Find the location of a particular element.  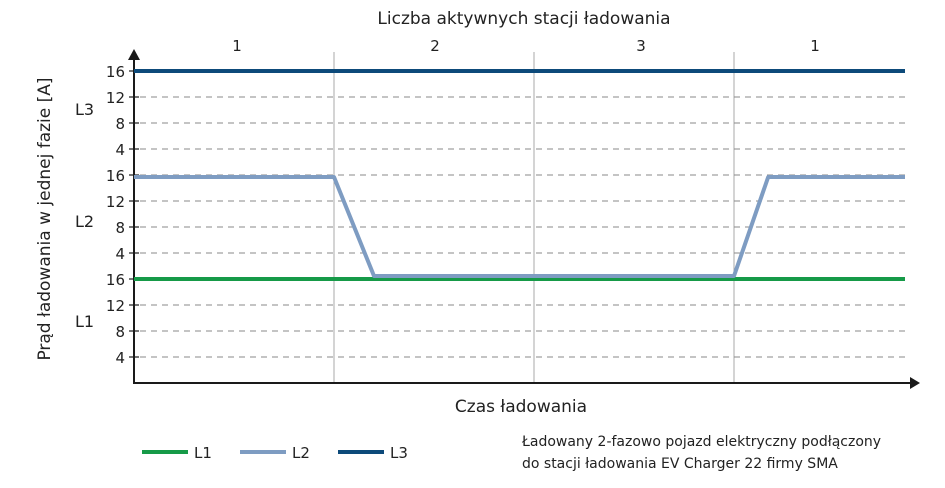

legend: L1 L2 L3 is located at coordinates (275, 453).